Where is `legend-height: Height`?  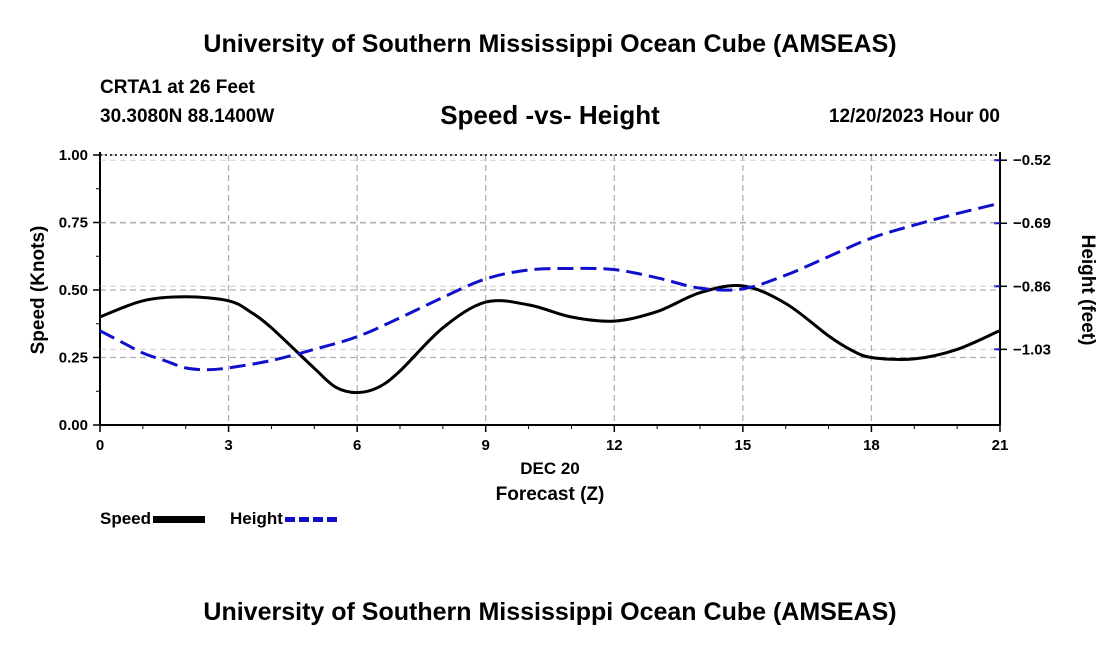 legend-height: Height is located at coordinates (283, 519).